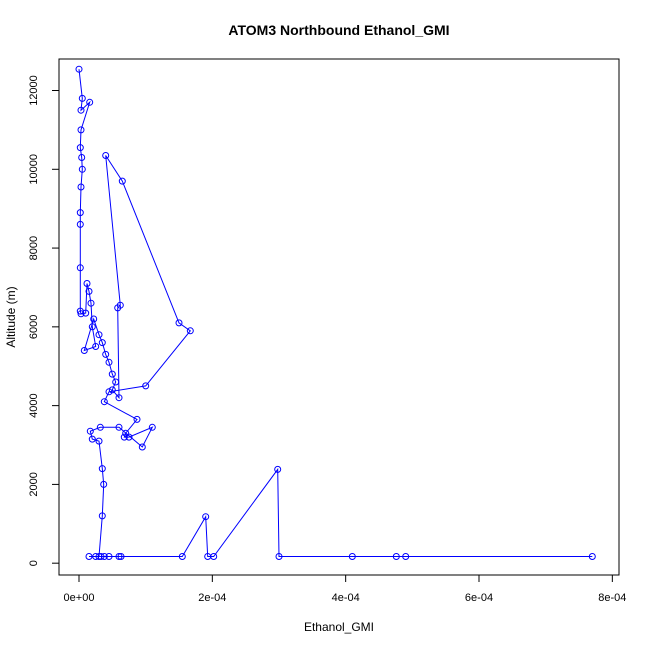  Describe the element at coordinates (79, 598) in the screenshot. I see `x-tick-label: 0e+00` at that location.